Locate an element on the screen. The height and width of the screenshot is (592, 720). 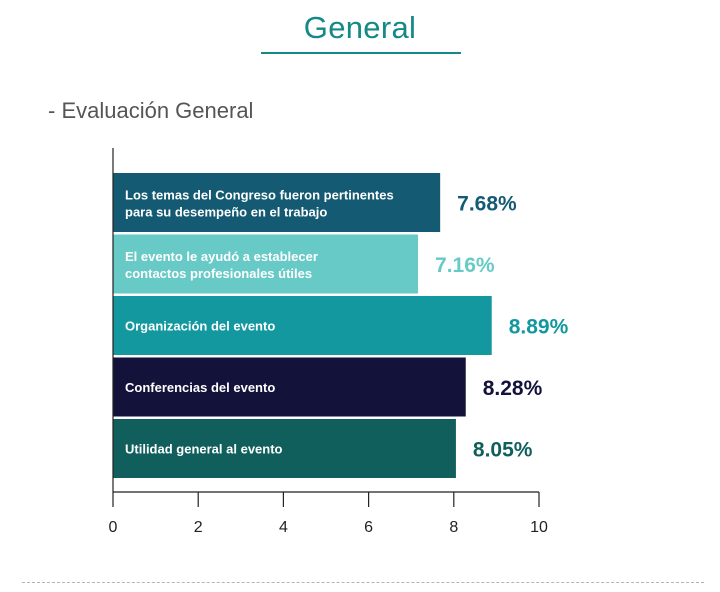
bar-label-2-line2: contactos profesionales útiles is located at coordinates (218, 273).